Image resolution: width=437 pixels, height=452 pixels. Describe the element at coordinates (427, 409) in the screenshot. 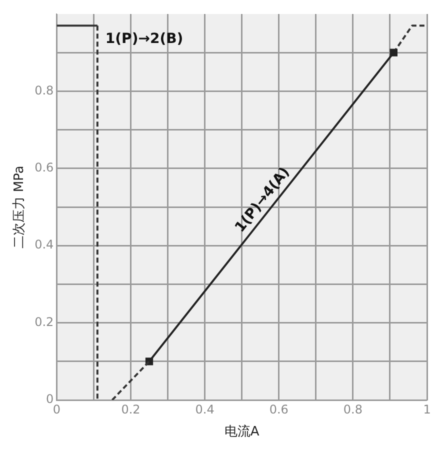

I see `x-tick-label: 1` at that location.